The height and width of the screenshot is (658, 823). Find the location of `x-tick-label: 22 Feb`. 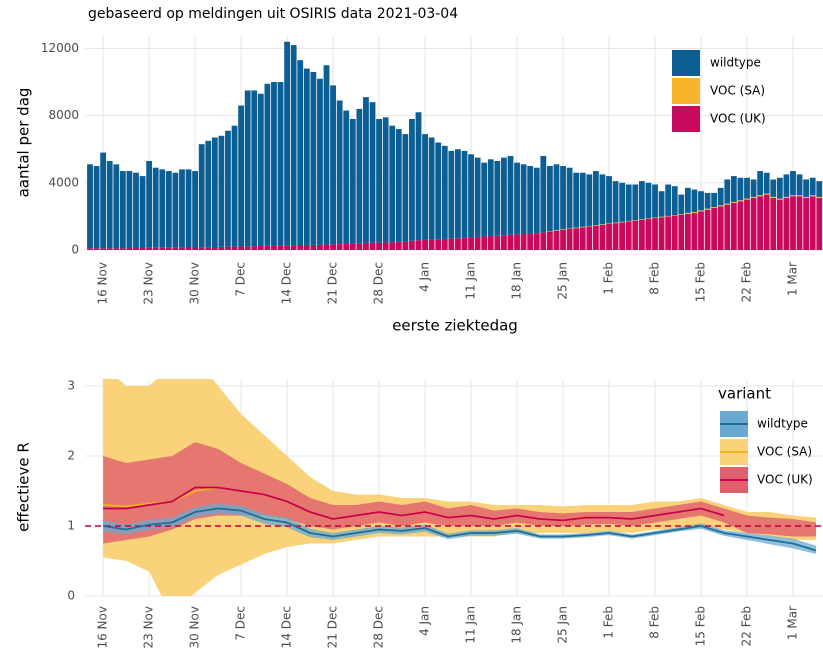

x-tick-label: 22 Feb is located at coordinates (747, 626).